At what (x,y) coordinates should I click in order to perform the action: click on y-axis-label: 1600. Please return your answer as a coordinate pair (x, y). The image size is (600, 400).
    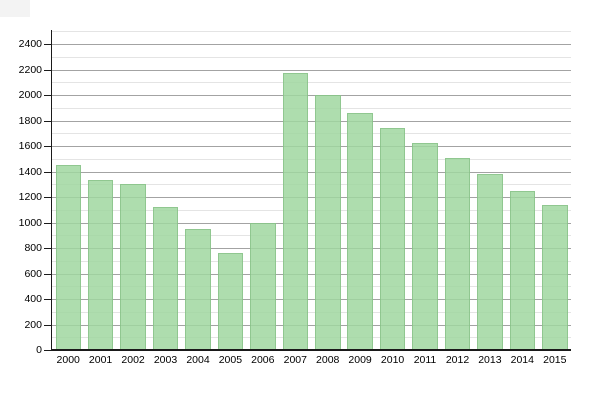
    Looking at the image, I should click on (30, 146).